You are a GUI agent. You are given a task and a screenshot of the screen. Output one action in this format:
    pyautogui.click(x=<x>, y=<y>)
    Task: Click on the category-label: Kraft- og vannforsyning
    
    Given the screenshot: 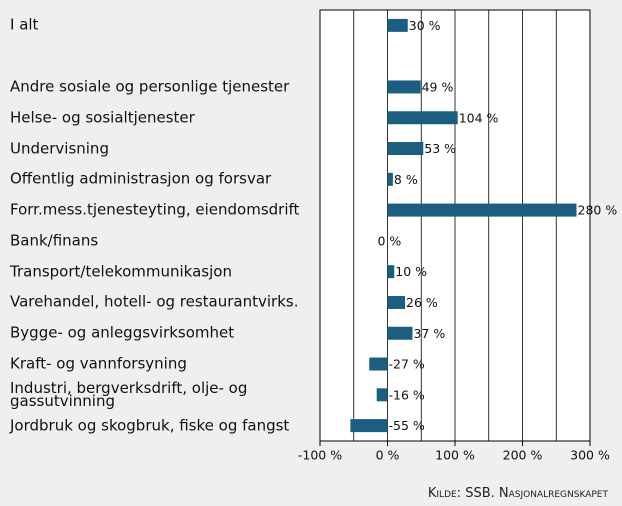 What is the action you would take?
    pyautogui.click(x=98, y=363)
    